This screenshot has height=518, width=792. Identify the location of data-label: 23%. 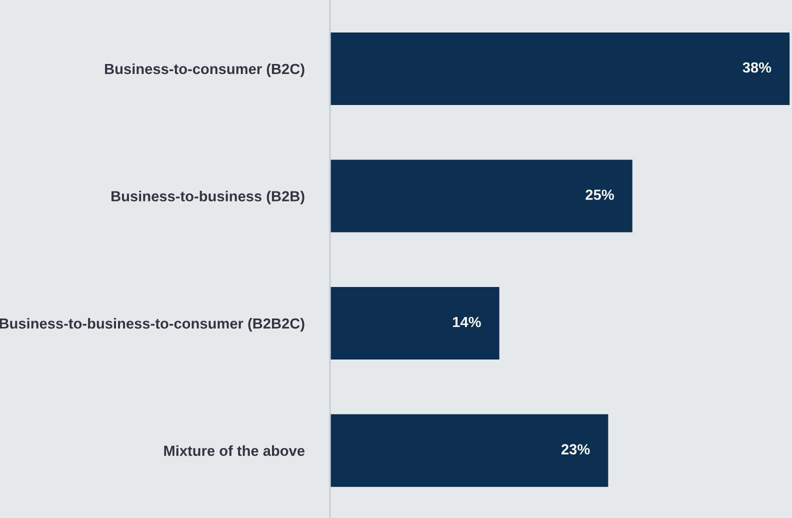
(575, 449).